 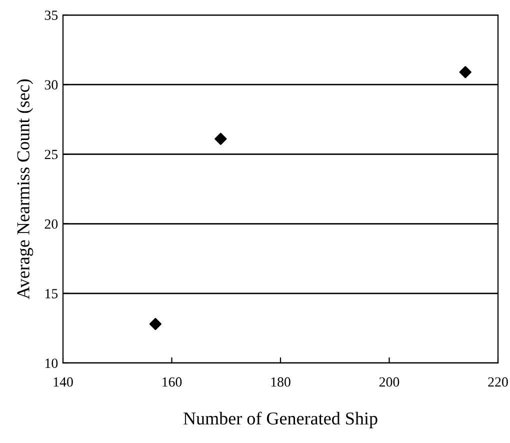 I want to click on x-tick-label: 160, so click(x=172, y=382).